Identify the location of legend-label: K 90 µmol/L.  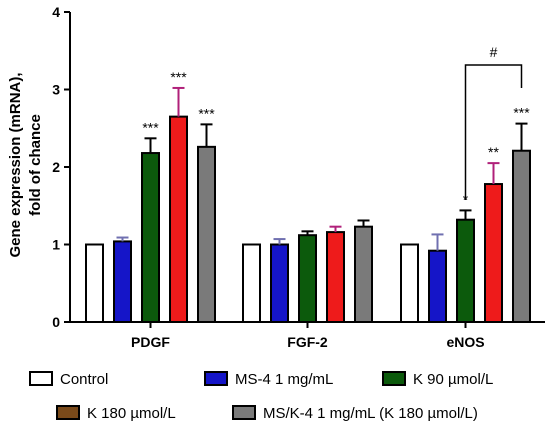
(453, 379).